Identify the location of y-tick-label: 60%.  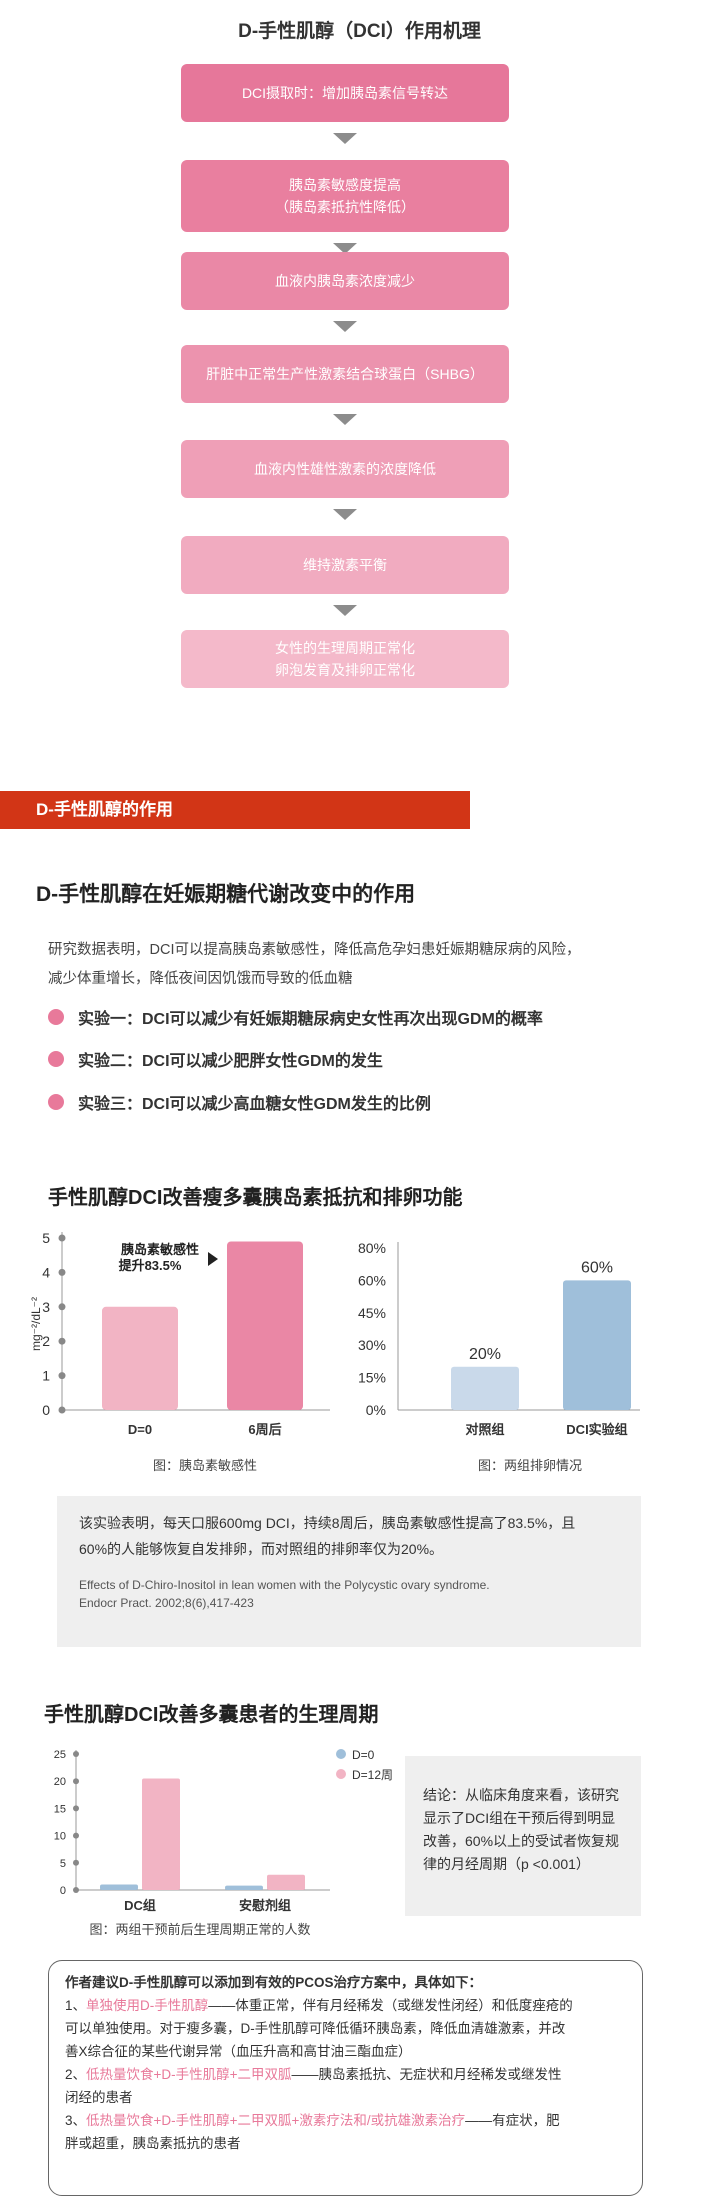
(372, 1280).